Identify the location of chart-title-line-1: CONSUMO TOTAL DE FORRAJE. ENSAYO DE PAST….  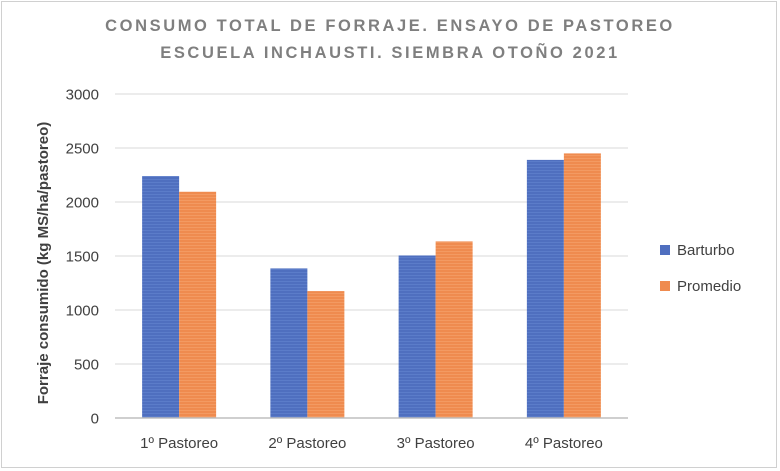
(390, 26).